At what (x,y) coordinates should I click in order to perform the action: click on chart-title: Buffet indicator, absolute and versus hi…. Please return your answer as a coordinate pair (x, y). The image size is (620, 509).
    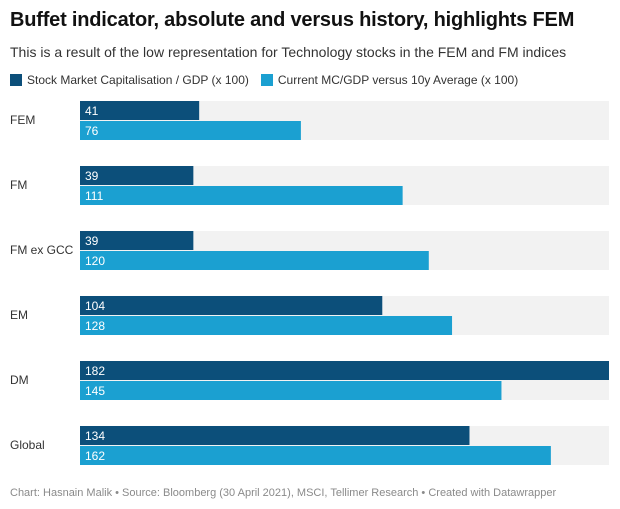
    Looking at the image, I should click on (292, 20).